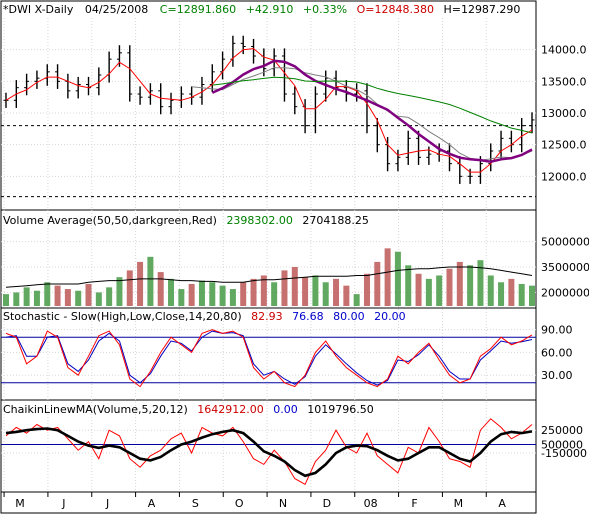  What do you see at coordinates (267, 316) in the screenshot?
I see `stochastic-k: 82.93` at bounding box center [267, 316].